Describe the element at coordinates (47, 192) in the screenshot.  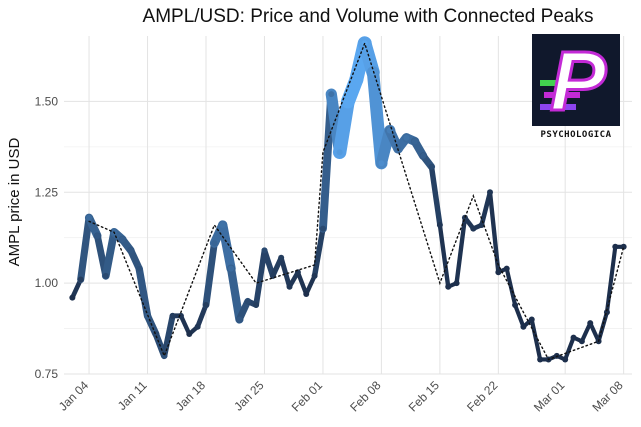
I see `y-tick-label: 1.25` at that location.